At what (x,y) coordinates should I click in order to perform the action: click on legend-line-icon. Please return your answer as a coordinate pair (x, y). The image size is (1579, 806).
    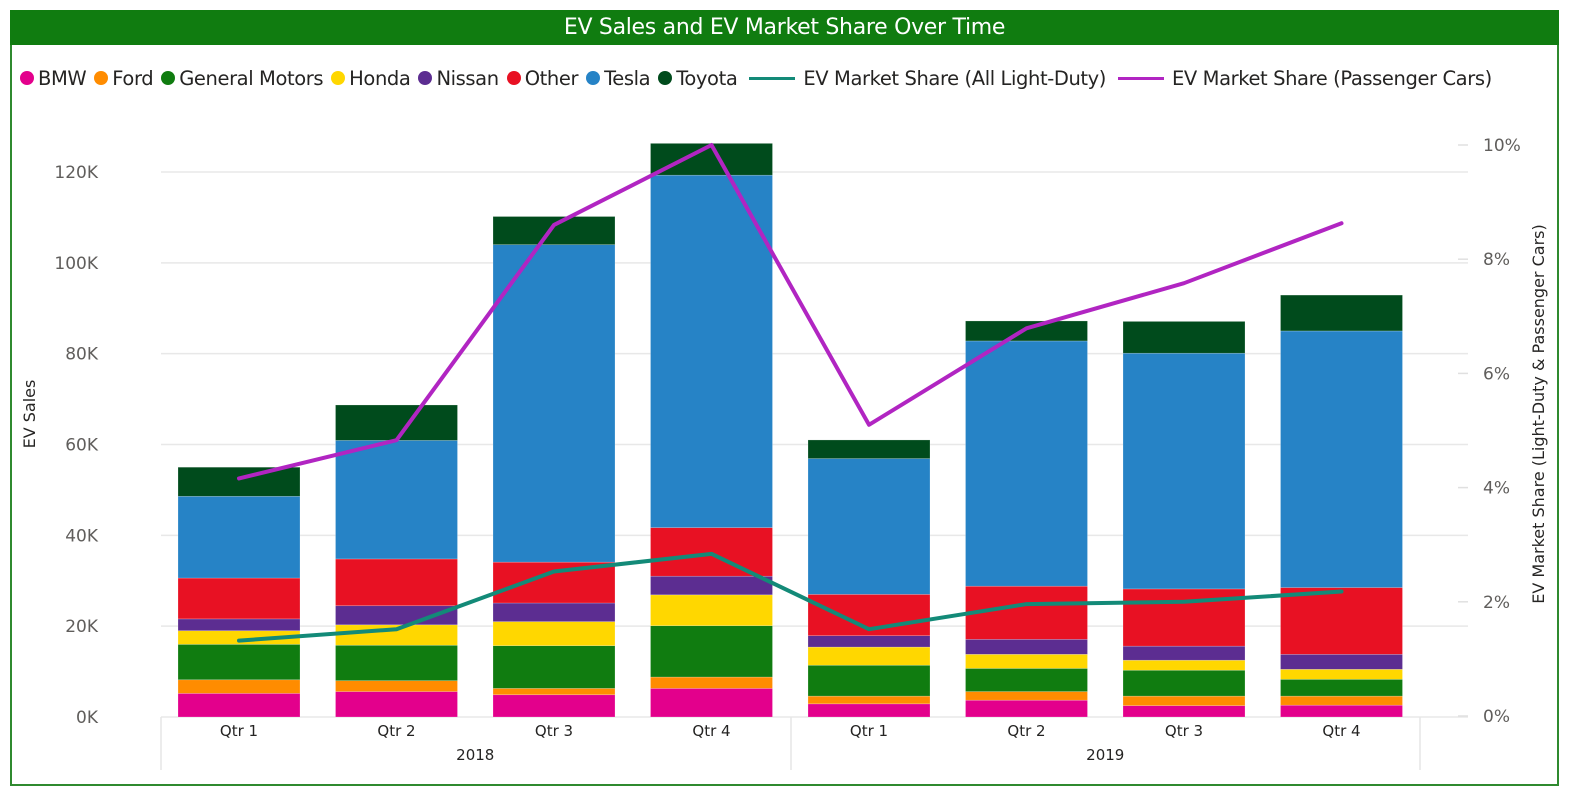
    Looking at the image, I should click on (1141, 78).